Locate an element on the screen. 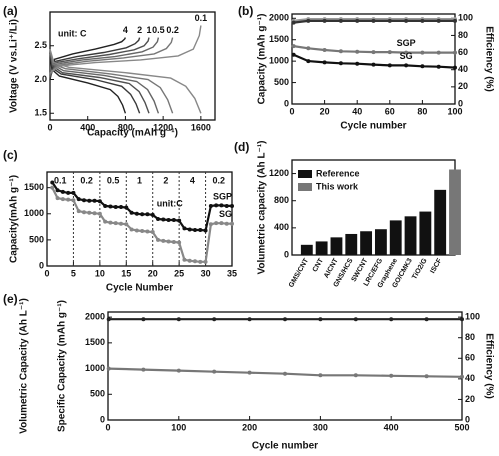 The width and height of the screenshot is (499, 456). y-axis-label: Capacity(mAh g⁻¹) is located at coordinates (14, 219).